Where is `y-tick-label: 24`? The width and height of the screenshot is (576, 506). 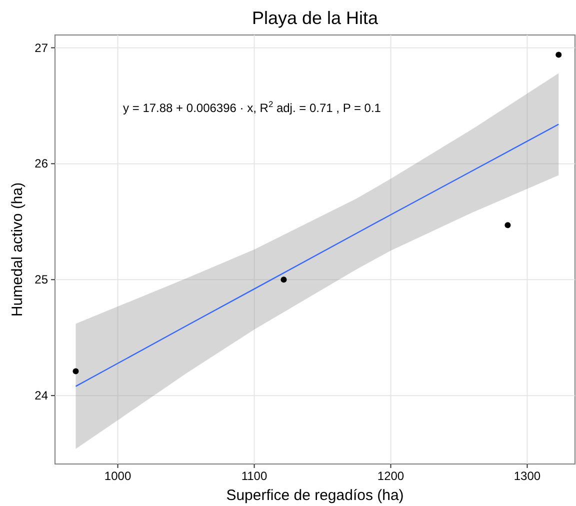
y-tick-label: 24 is located at coordinates (41, 395).